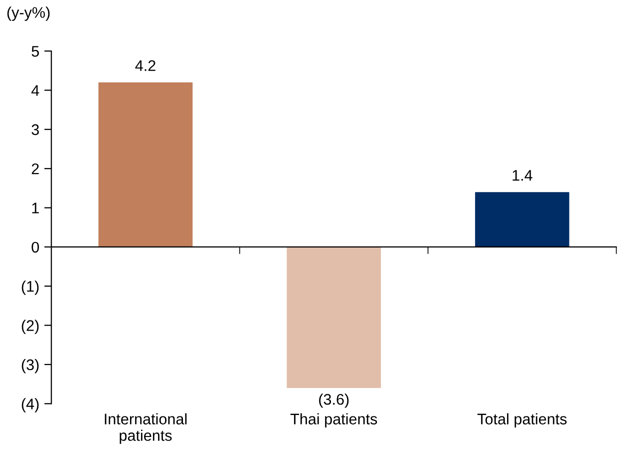 Image resolution: width=642 pixels, height=464 pixels. I want to click on y-tick-label: 2, so click(35, 168).